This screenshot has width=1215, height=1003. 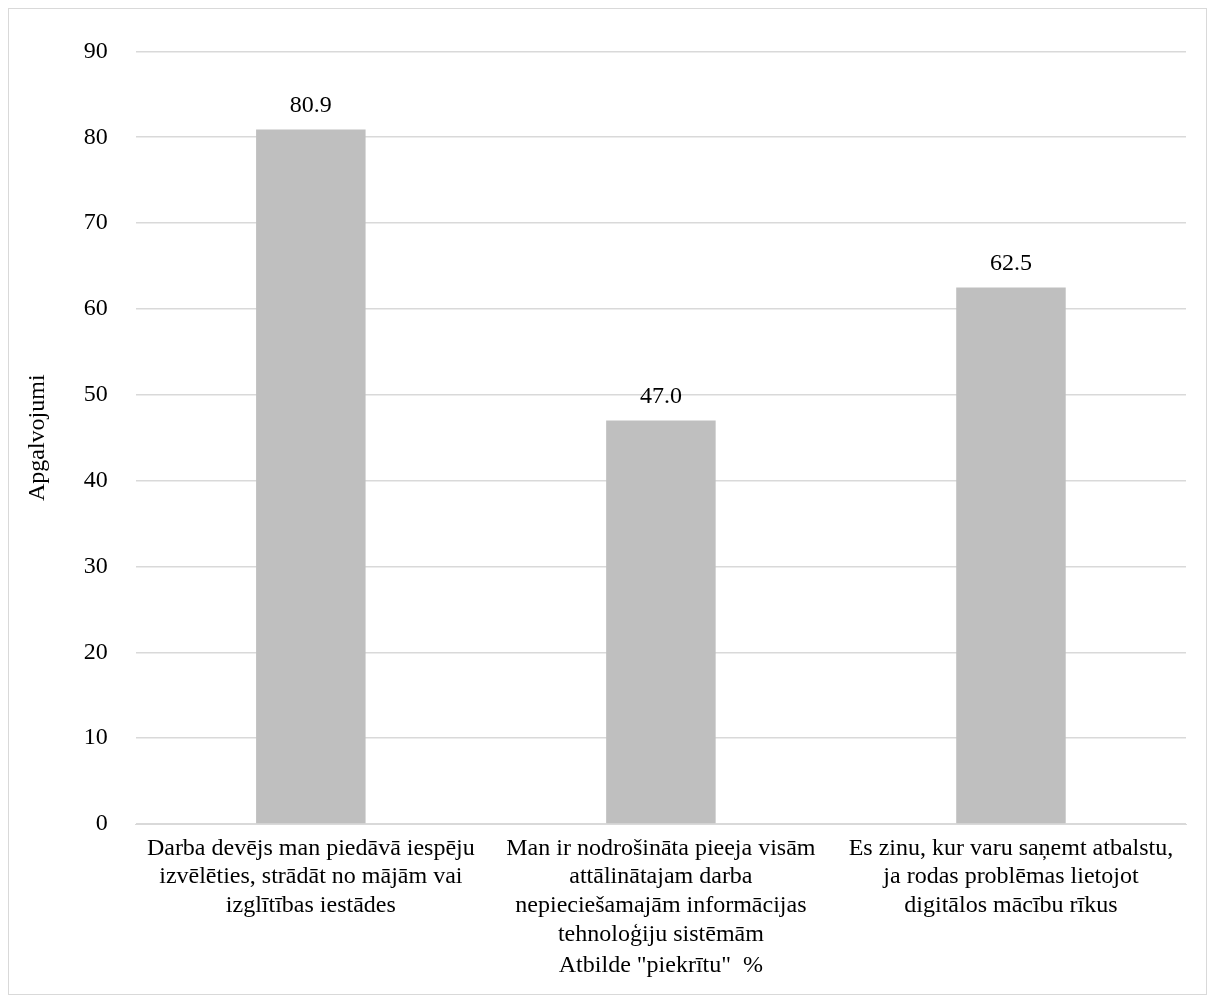 I want to click on y-tick-label: 50, so click(x=95, y=393).